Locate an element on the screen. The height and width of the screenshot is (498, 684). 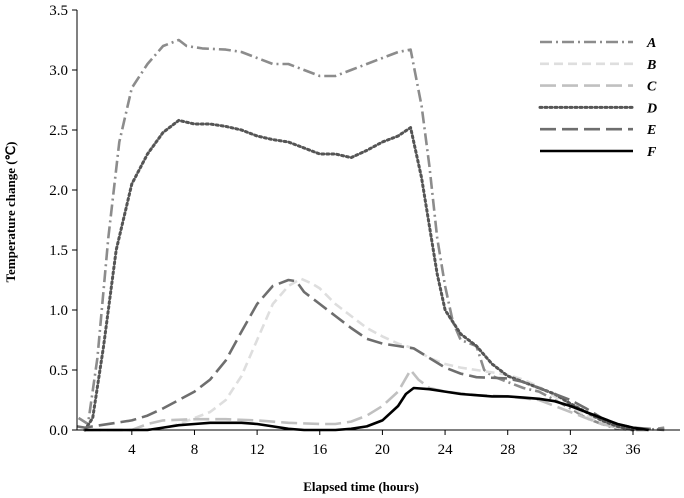
legend-label-e: E is located at coordinates (651, 130).